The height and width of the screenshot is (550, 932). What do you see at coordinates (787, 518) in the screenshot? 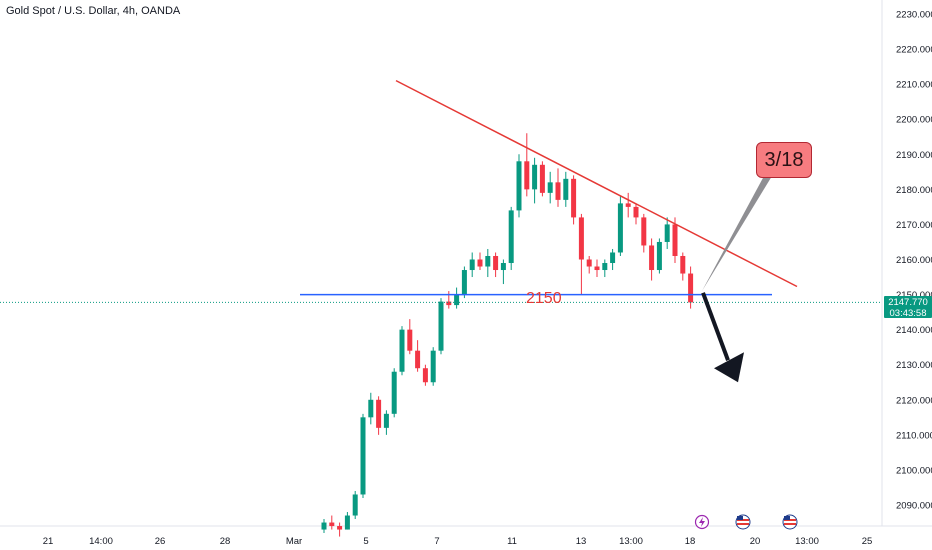
I see `flag-canton` at bounding box center [787, 518].